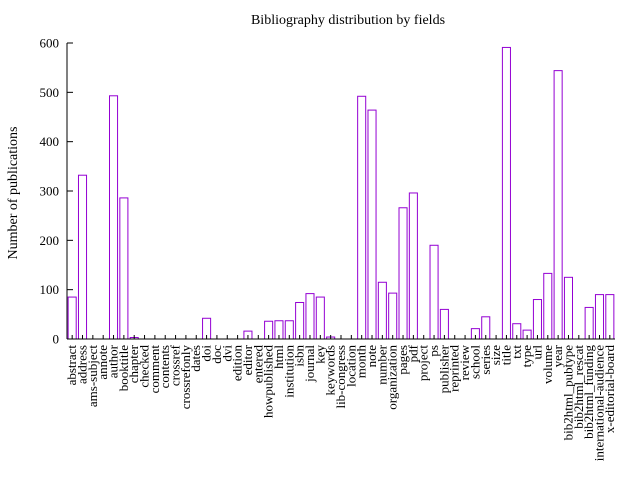 The height and width of the screenshot is (480, 640). I want to click on bar-note, so click(372, 224).